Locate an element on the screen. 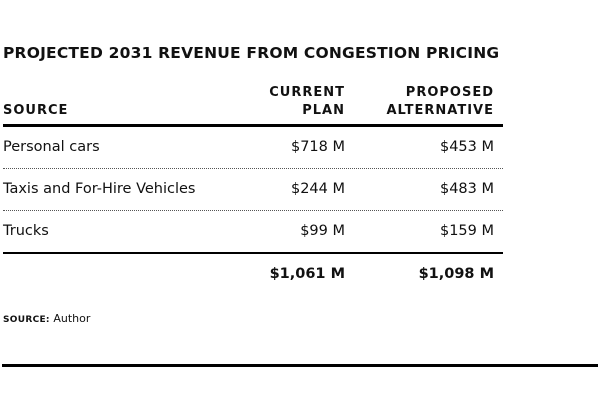 The width and height of the screenshot is (600, 414). header-proposed-line1: PROPOSED is located at coordinates (449, 92).